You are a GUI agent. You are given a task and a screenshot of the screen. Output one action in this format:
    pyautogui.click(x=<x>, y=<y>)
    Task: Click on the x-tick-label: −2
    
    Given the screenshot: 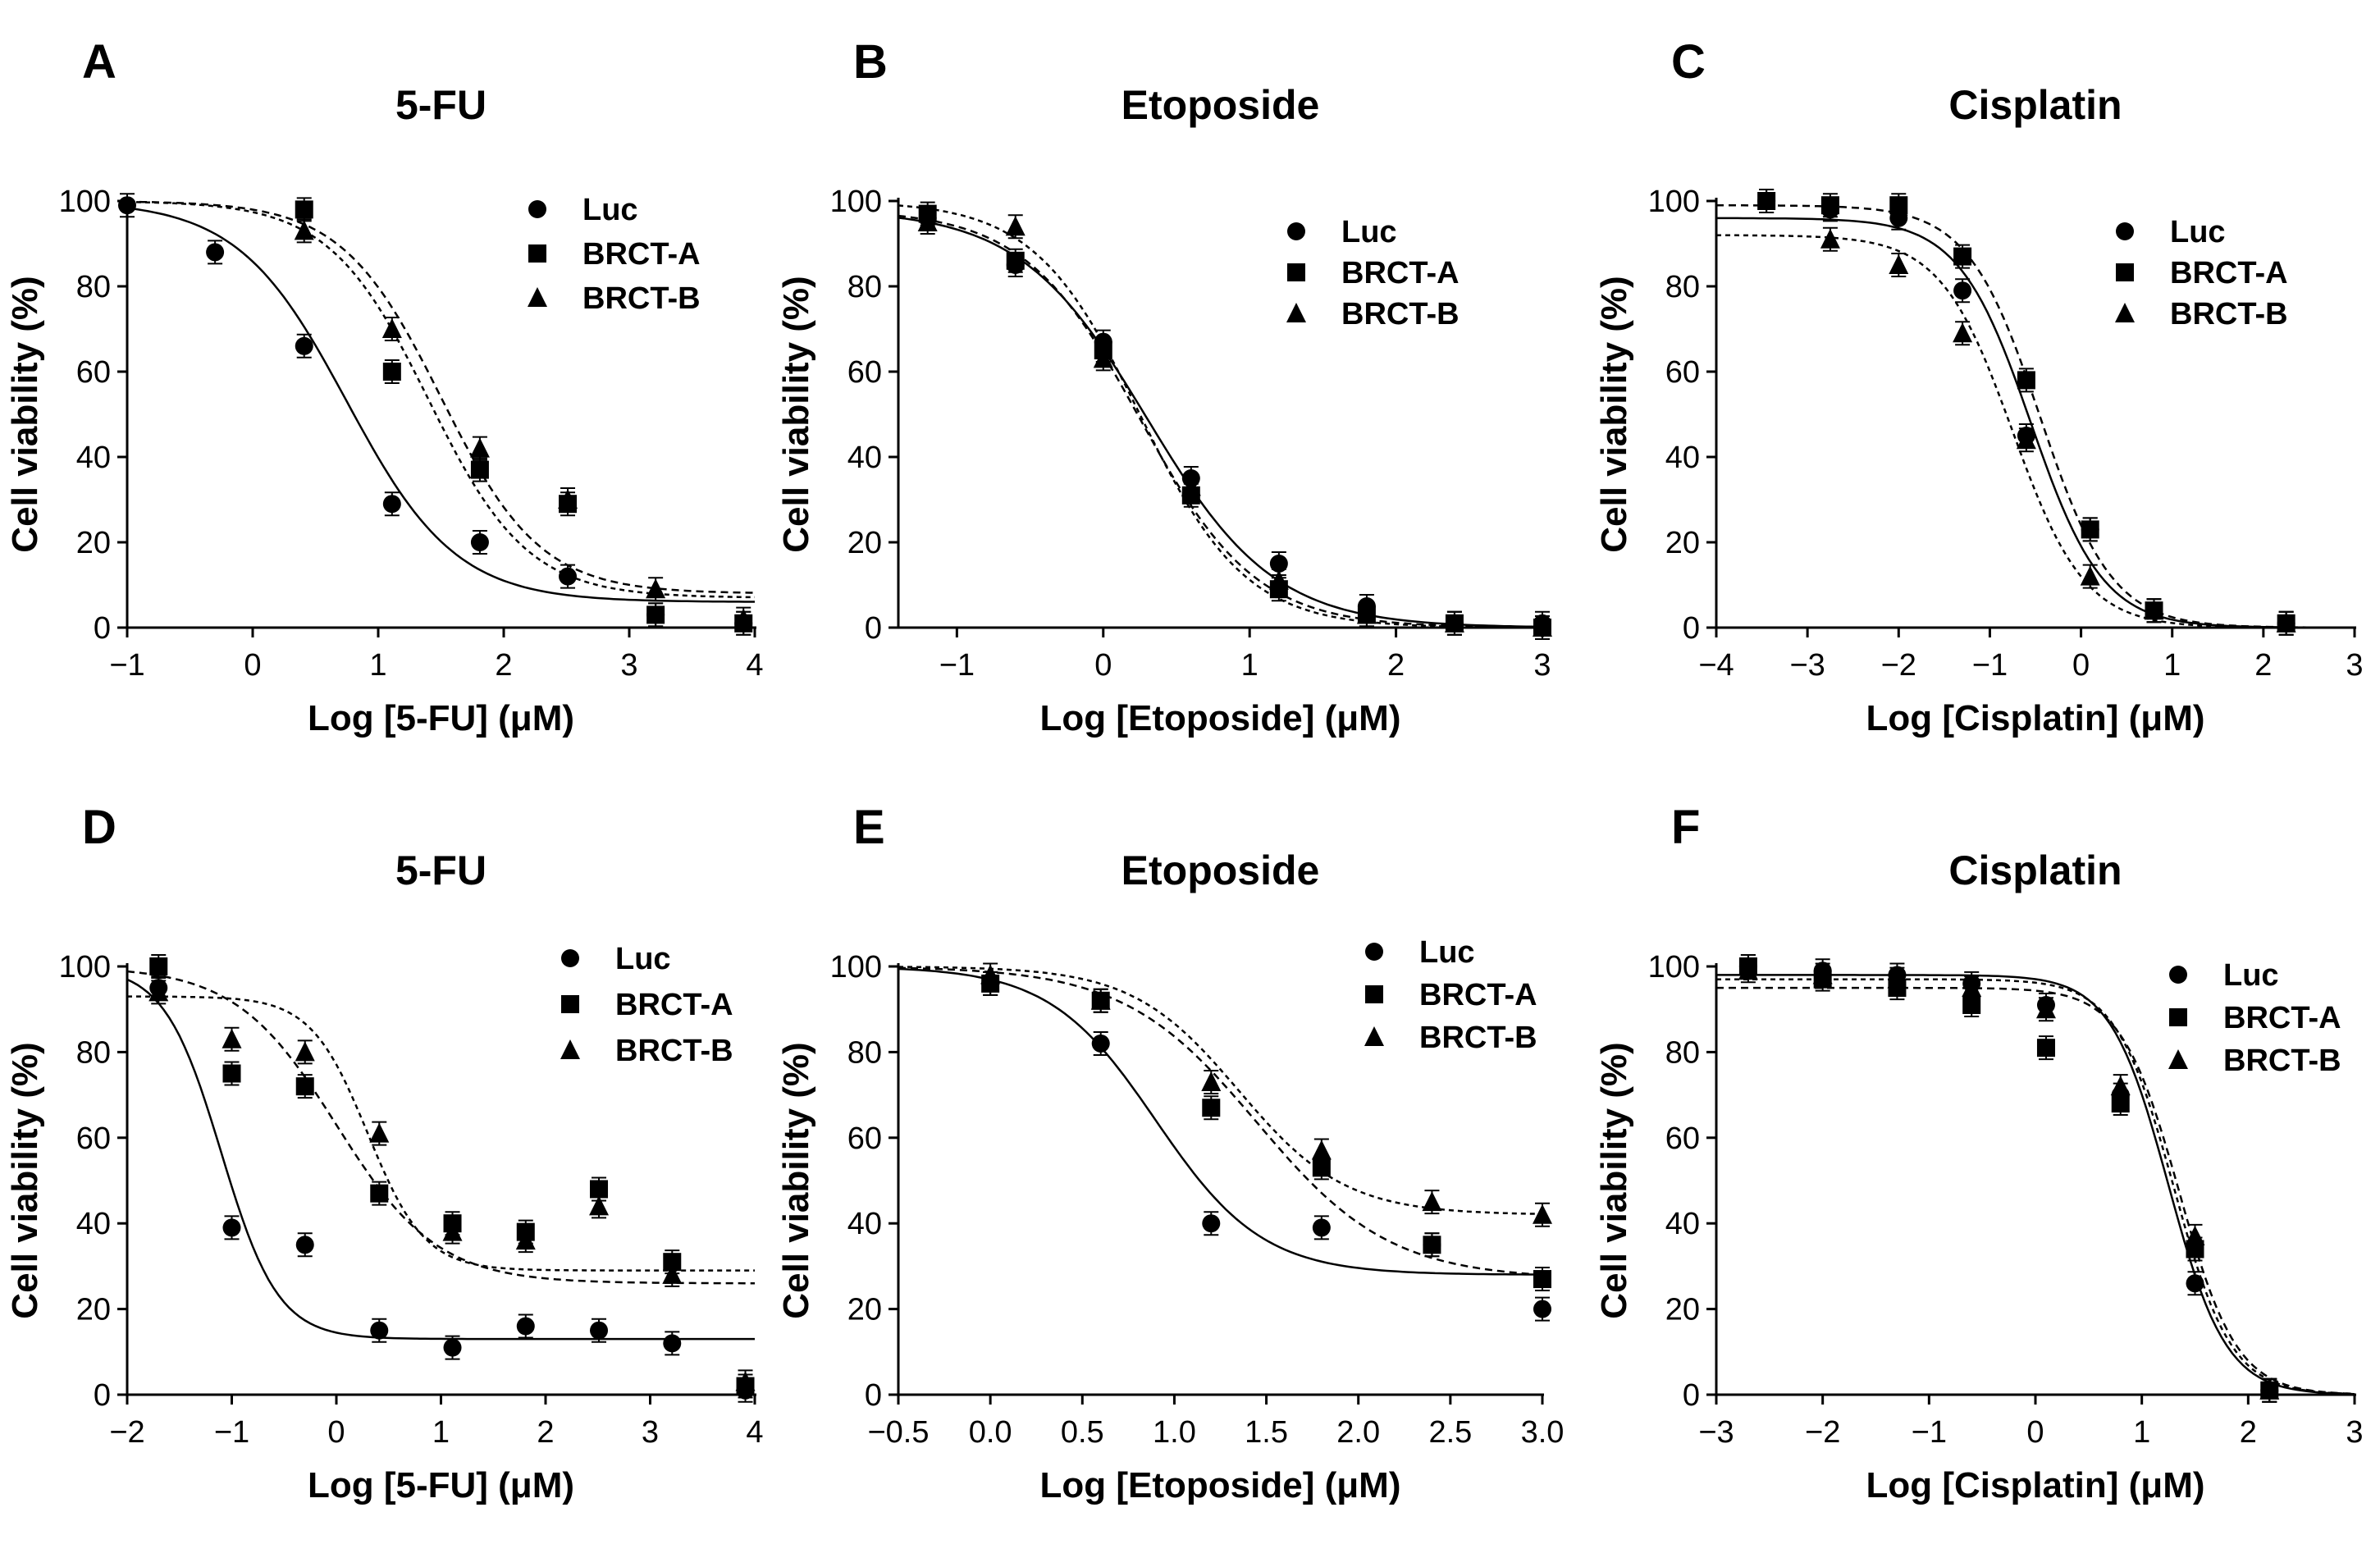 What is the action you would take?
    pyautogui.click(x=1823, y=1432)
    